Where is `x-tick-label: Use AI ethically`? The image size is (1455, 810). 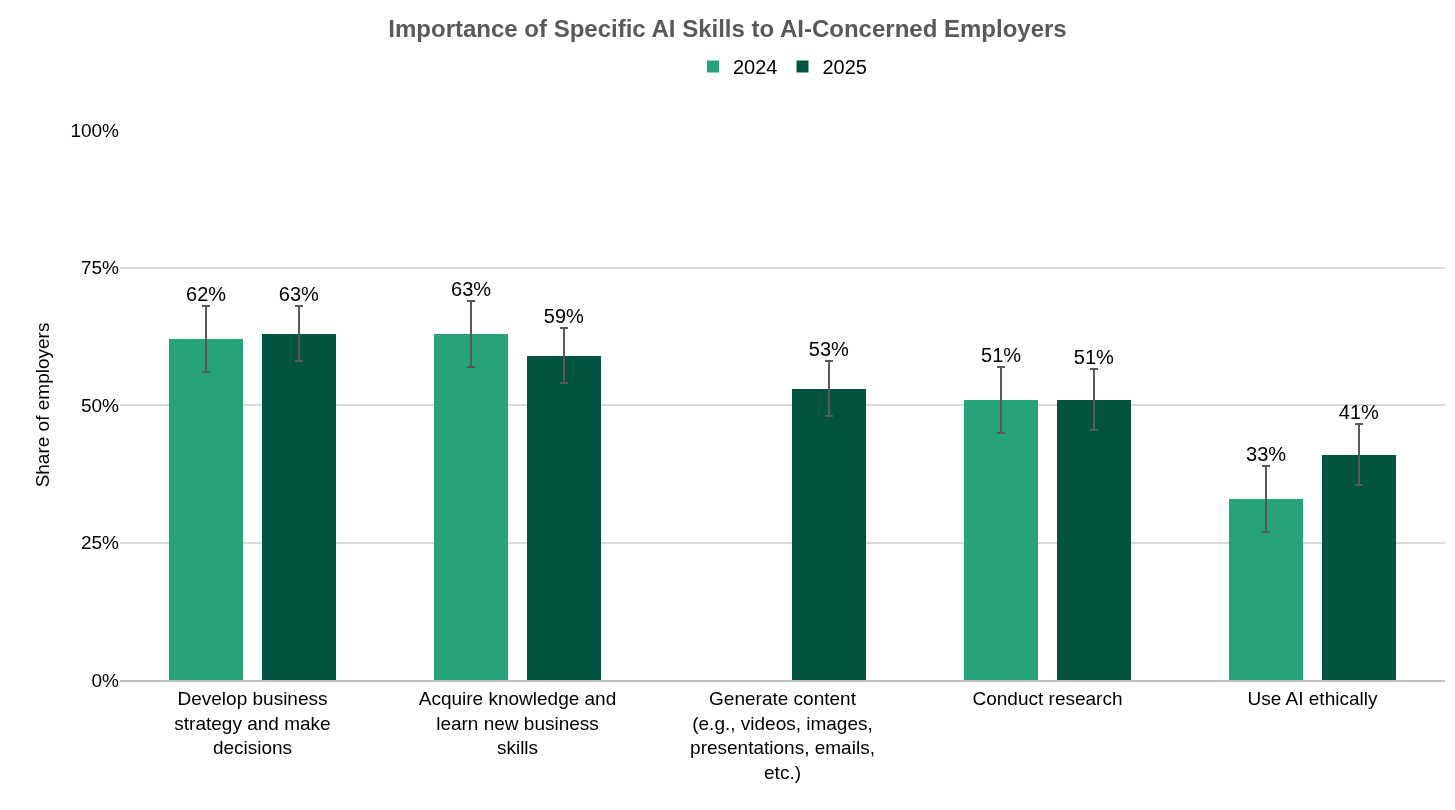
x-tick-label: Use AI ethically is located at coordinates (1312, 698).